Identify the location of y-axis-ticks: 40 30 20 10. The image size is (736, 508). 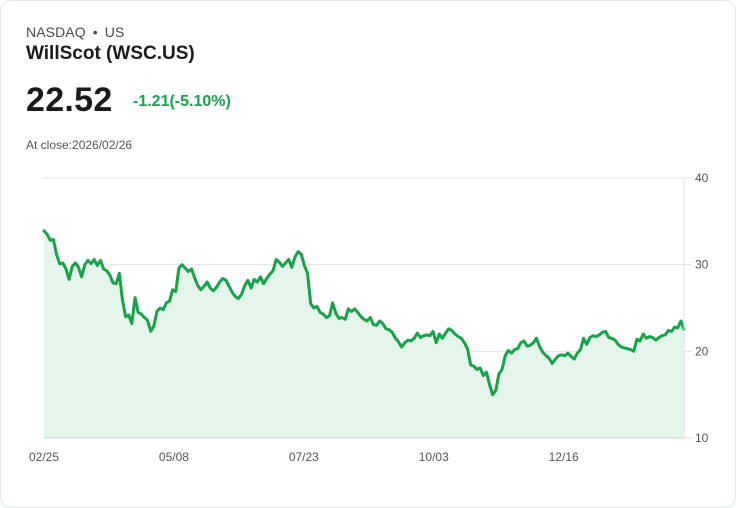
(702, 308).